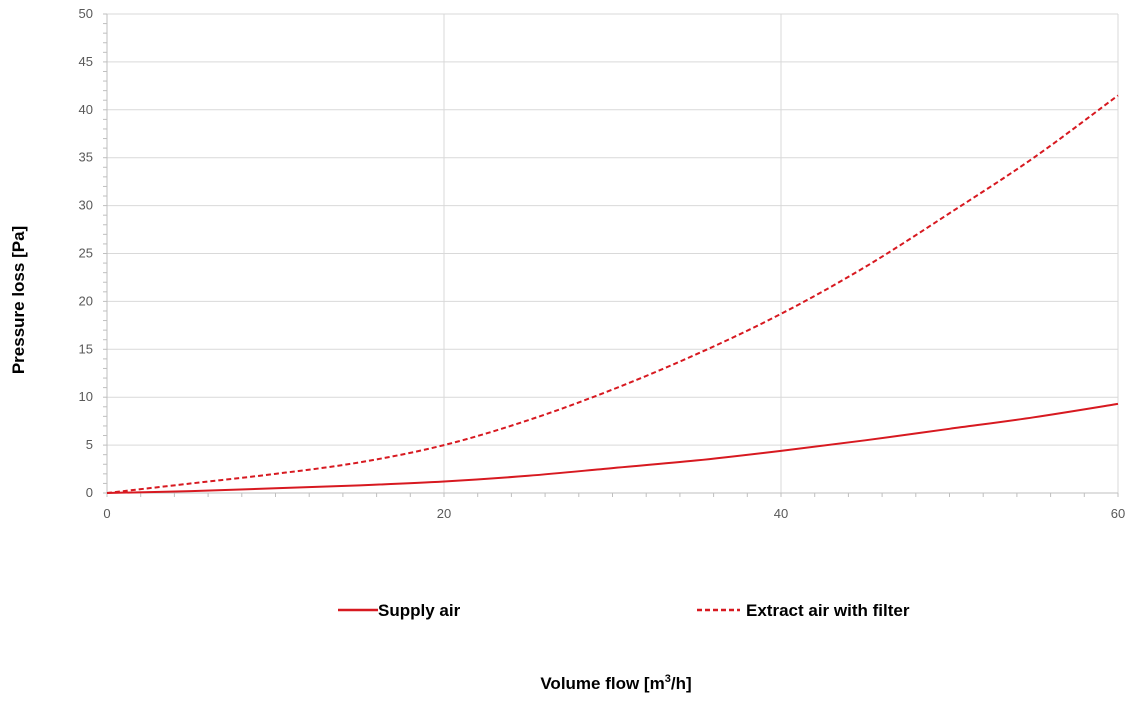 This screenshot has height=702, width=1133. What do you see at coordinates (602, 683) in the screenshot?
I see `x-axis-title-main: Volume flow [m` at bounding box center [602, 683].